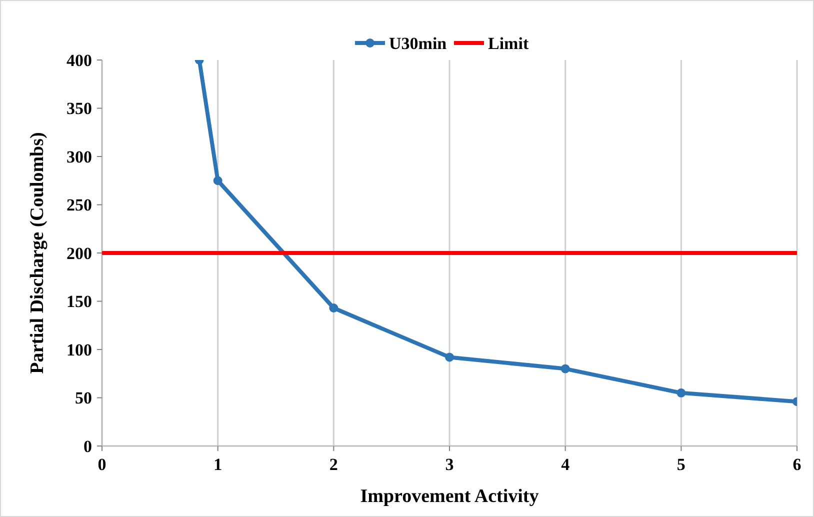 This screenshot has width=814, height=517. What do you see at coordinates (681, 464) in the screenshot?
I see `x-tick-label: 5` at bounding box center [681, 464].